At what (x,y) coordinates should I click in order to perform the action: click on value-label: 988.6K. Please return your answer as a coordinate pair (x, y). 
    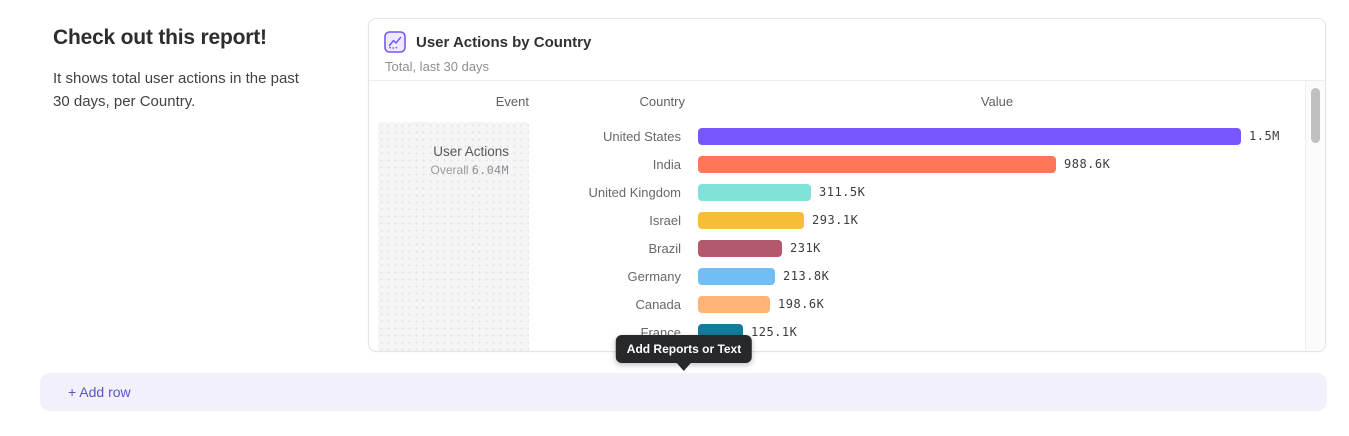
    Looking at the image, I should click on (1087, 164).